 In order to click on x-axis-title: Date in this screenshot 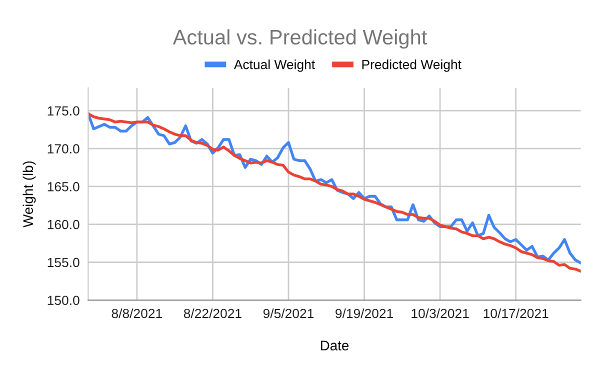, I will do `click(334, 345)`.